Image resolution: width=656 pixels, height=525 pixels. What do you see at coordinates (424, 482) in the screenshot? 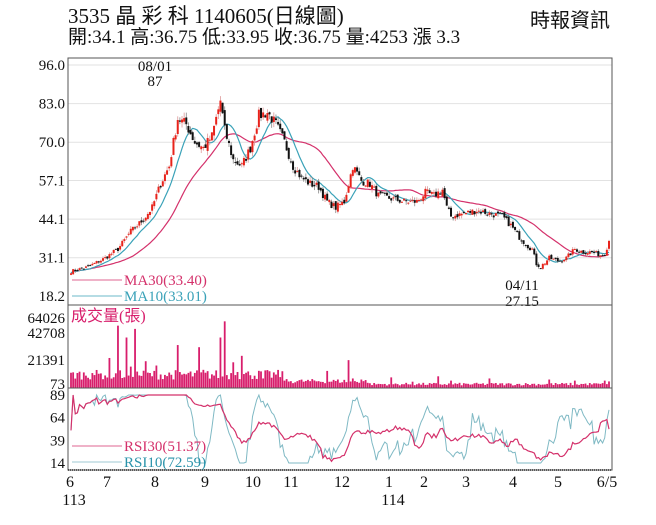
I see `svg-text: 2` at bounding box center [424, 482].